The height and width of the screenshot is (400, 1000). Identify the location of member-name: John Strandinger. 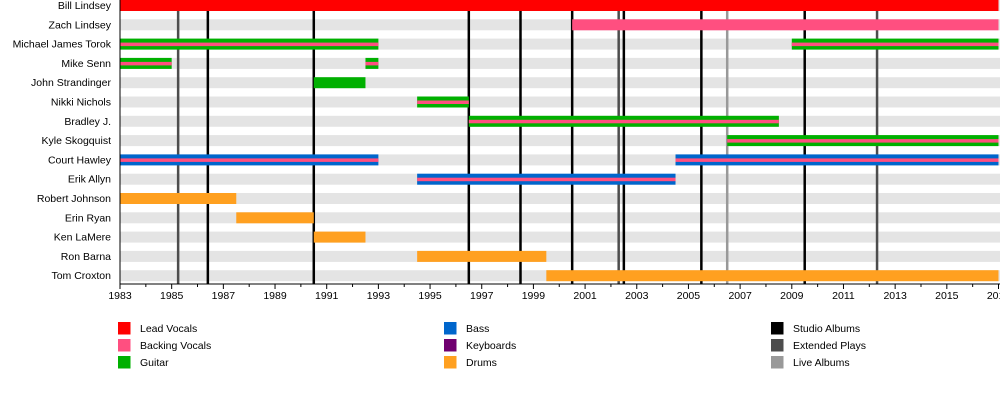
(71, 83).